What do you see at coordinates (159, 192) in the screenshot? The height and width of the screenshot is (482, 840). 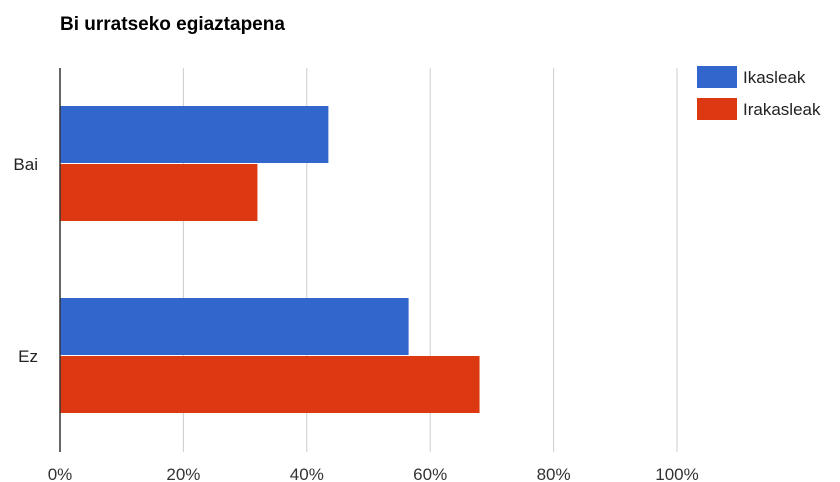 I see `bar-irakasleak-bai` at bounding box center [159, 192].